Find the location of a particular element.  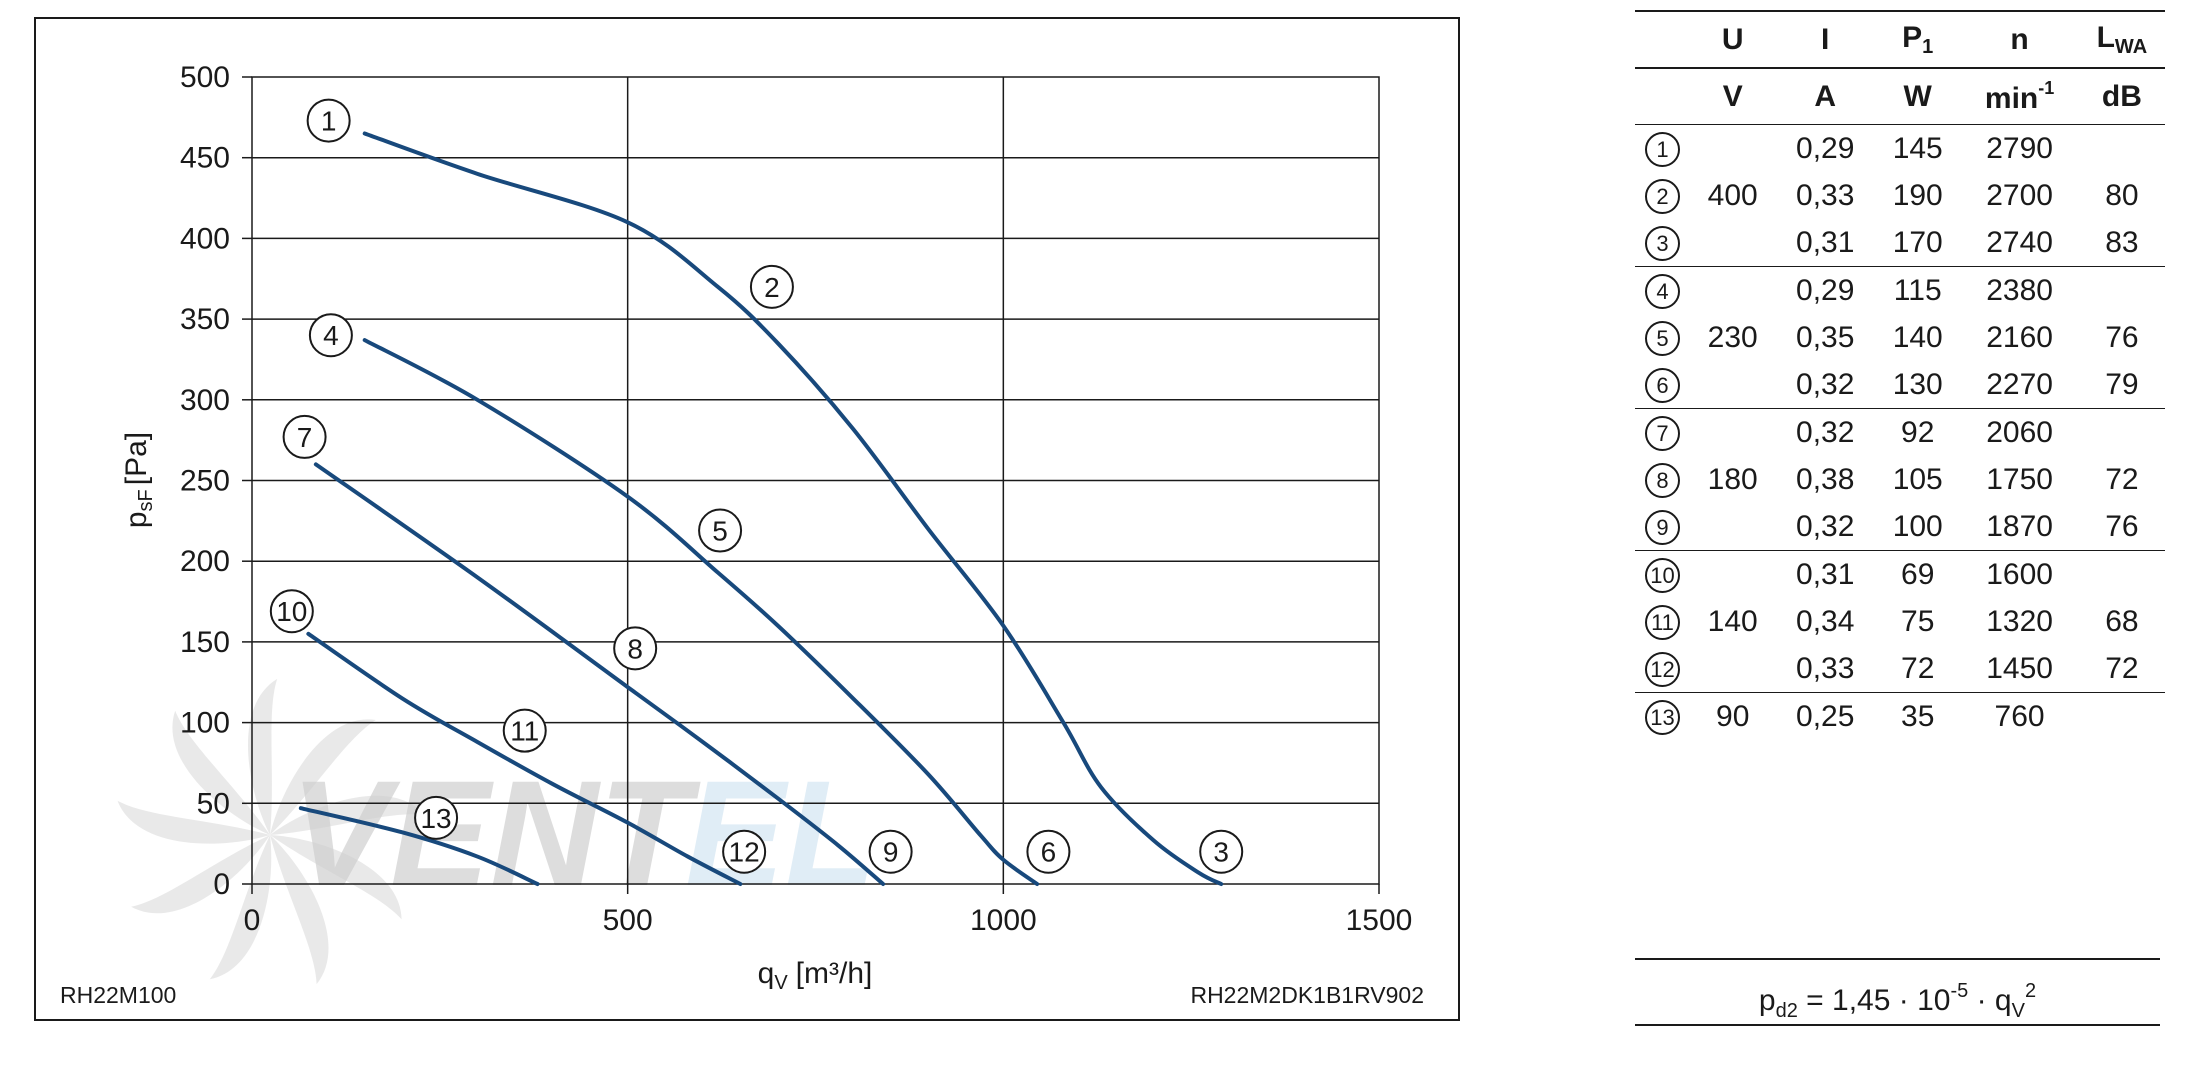

curve-marker: 10 is located at coordinates (291, 611).